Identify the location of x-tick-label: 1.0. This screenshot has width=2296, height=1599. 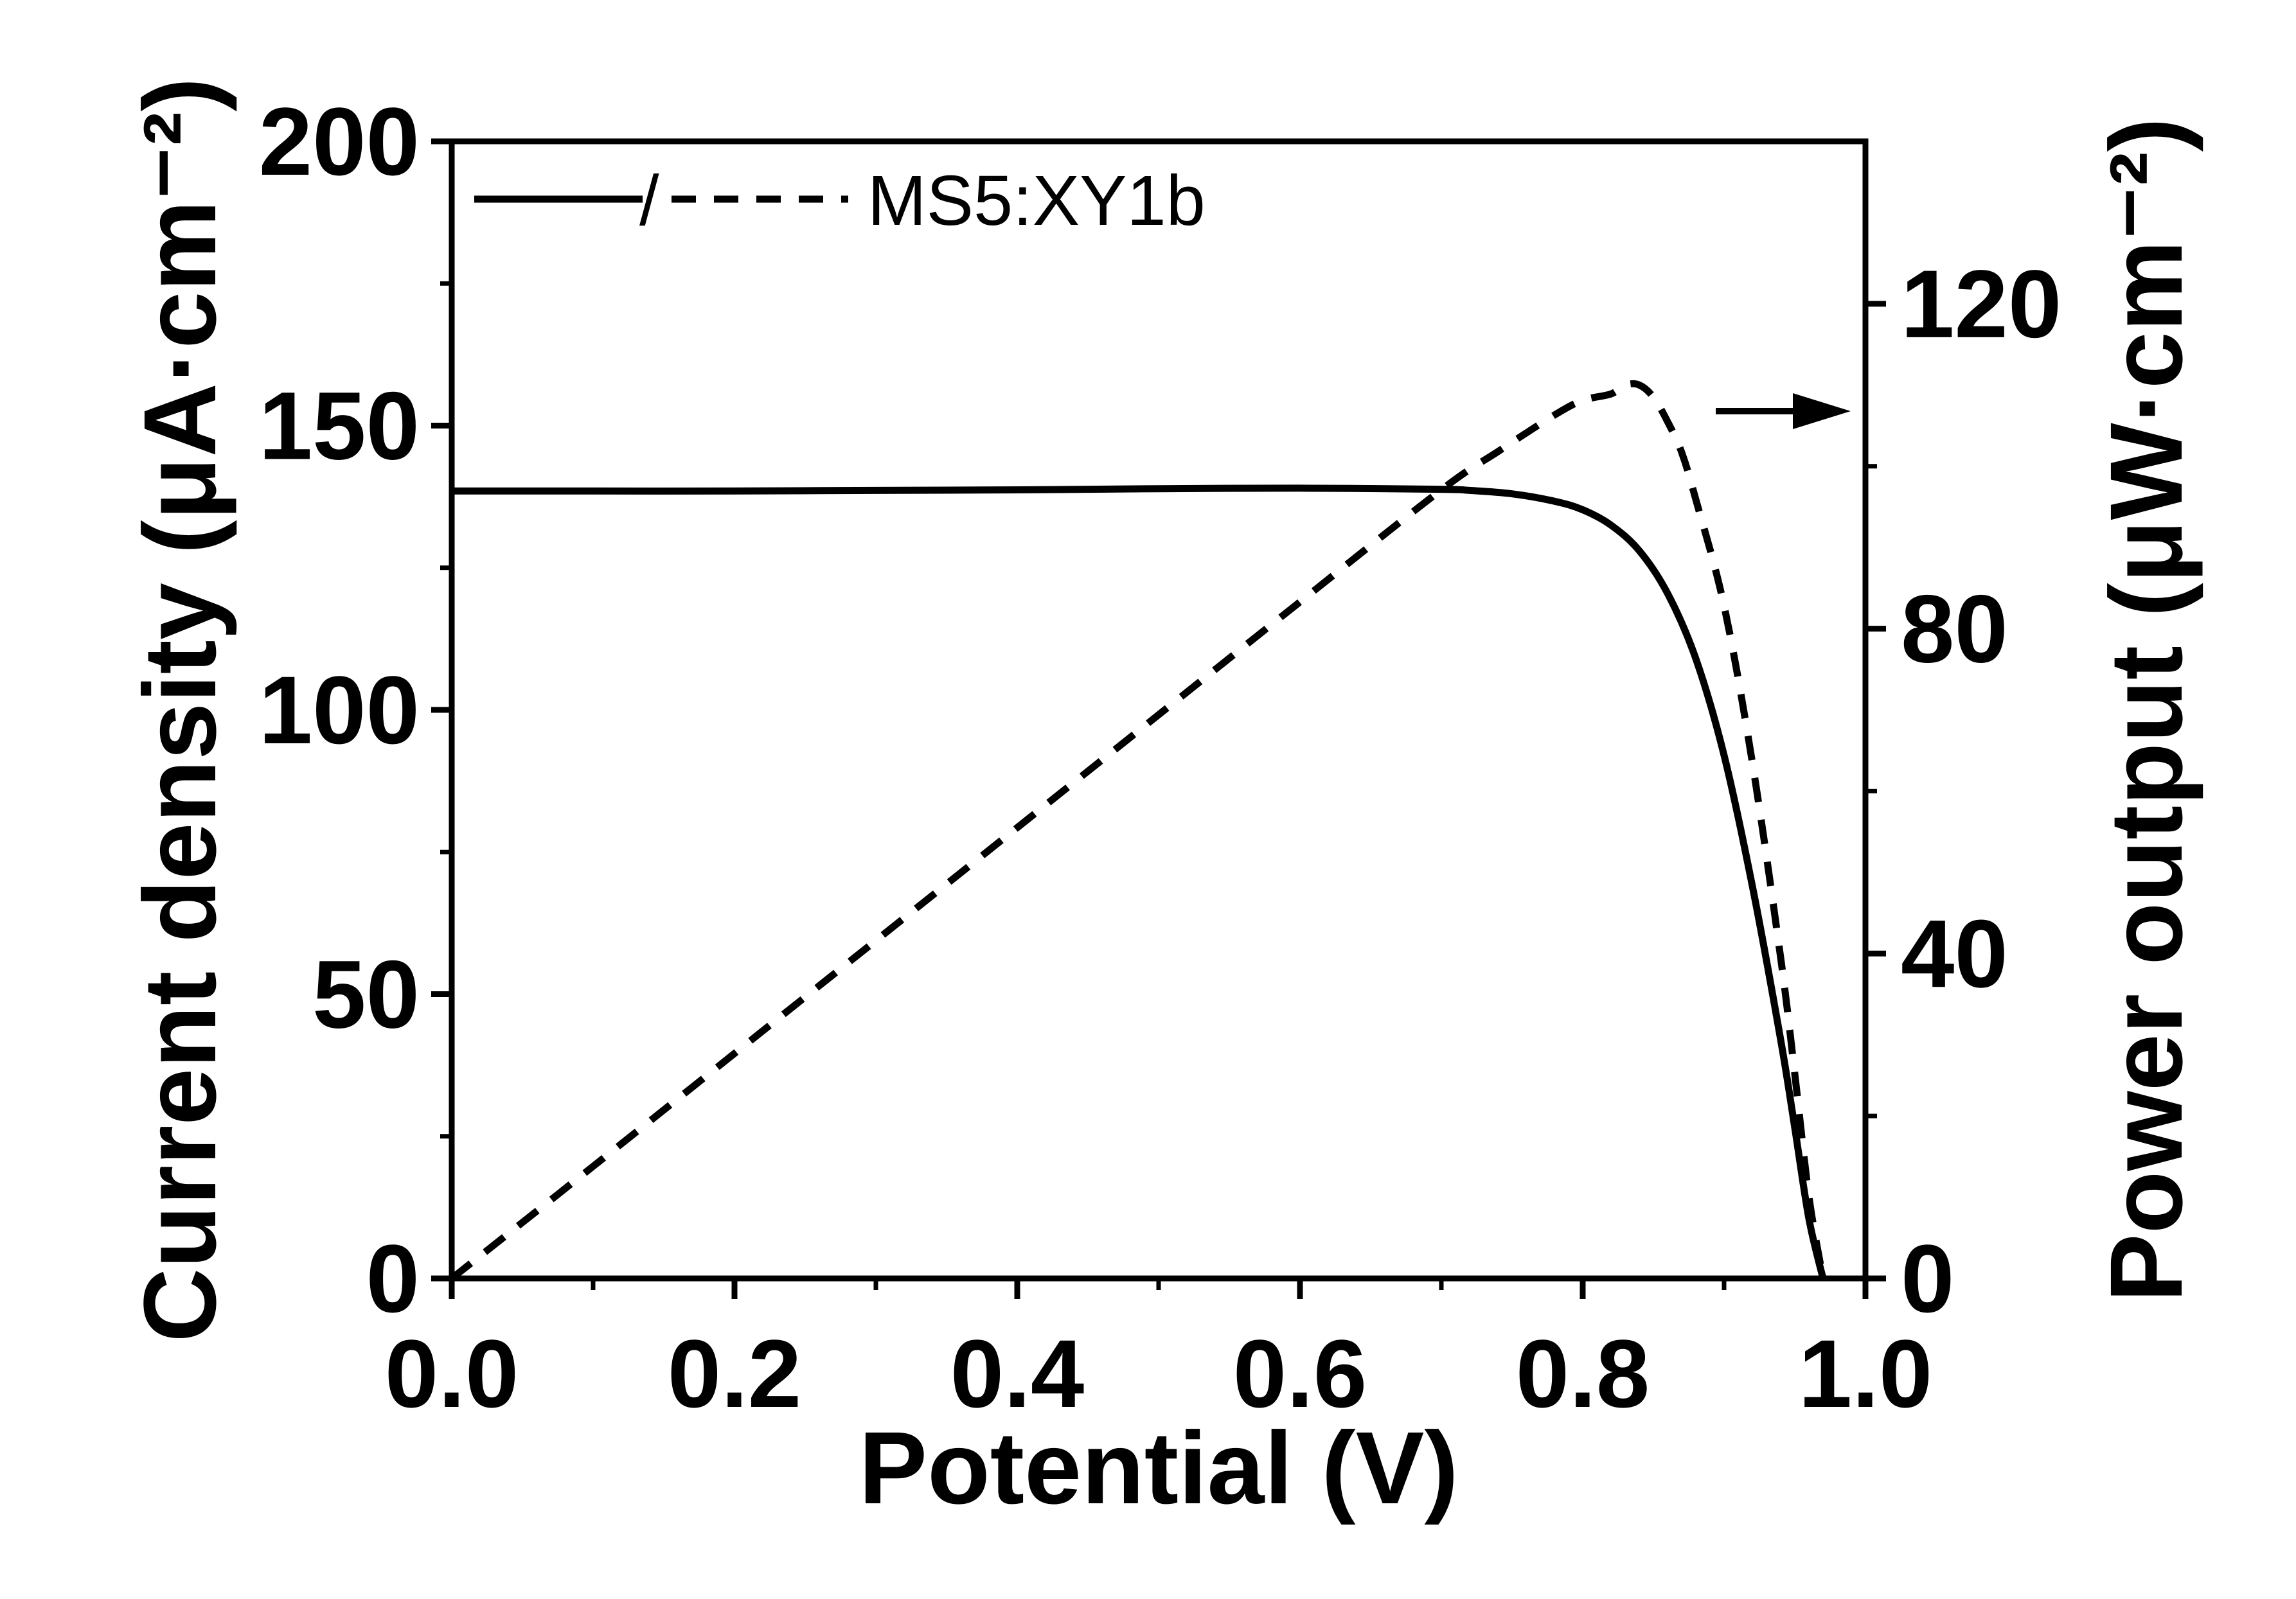
(1866, 1374).